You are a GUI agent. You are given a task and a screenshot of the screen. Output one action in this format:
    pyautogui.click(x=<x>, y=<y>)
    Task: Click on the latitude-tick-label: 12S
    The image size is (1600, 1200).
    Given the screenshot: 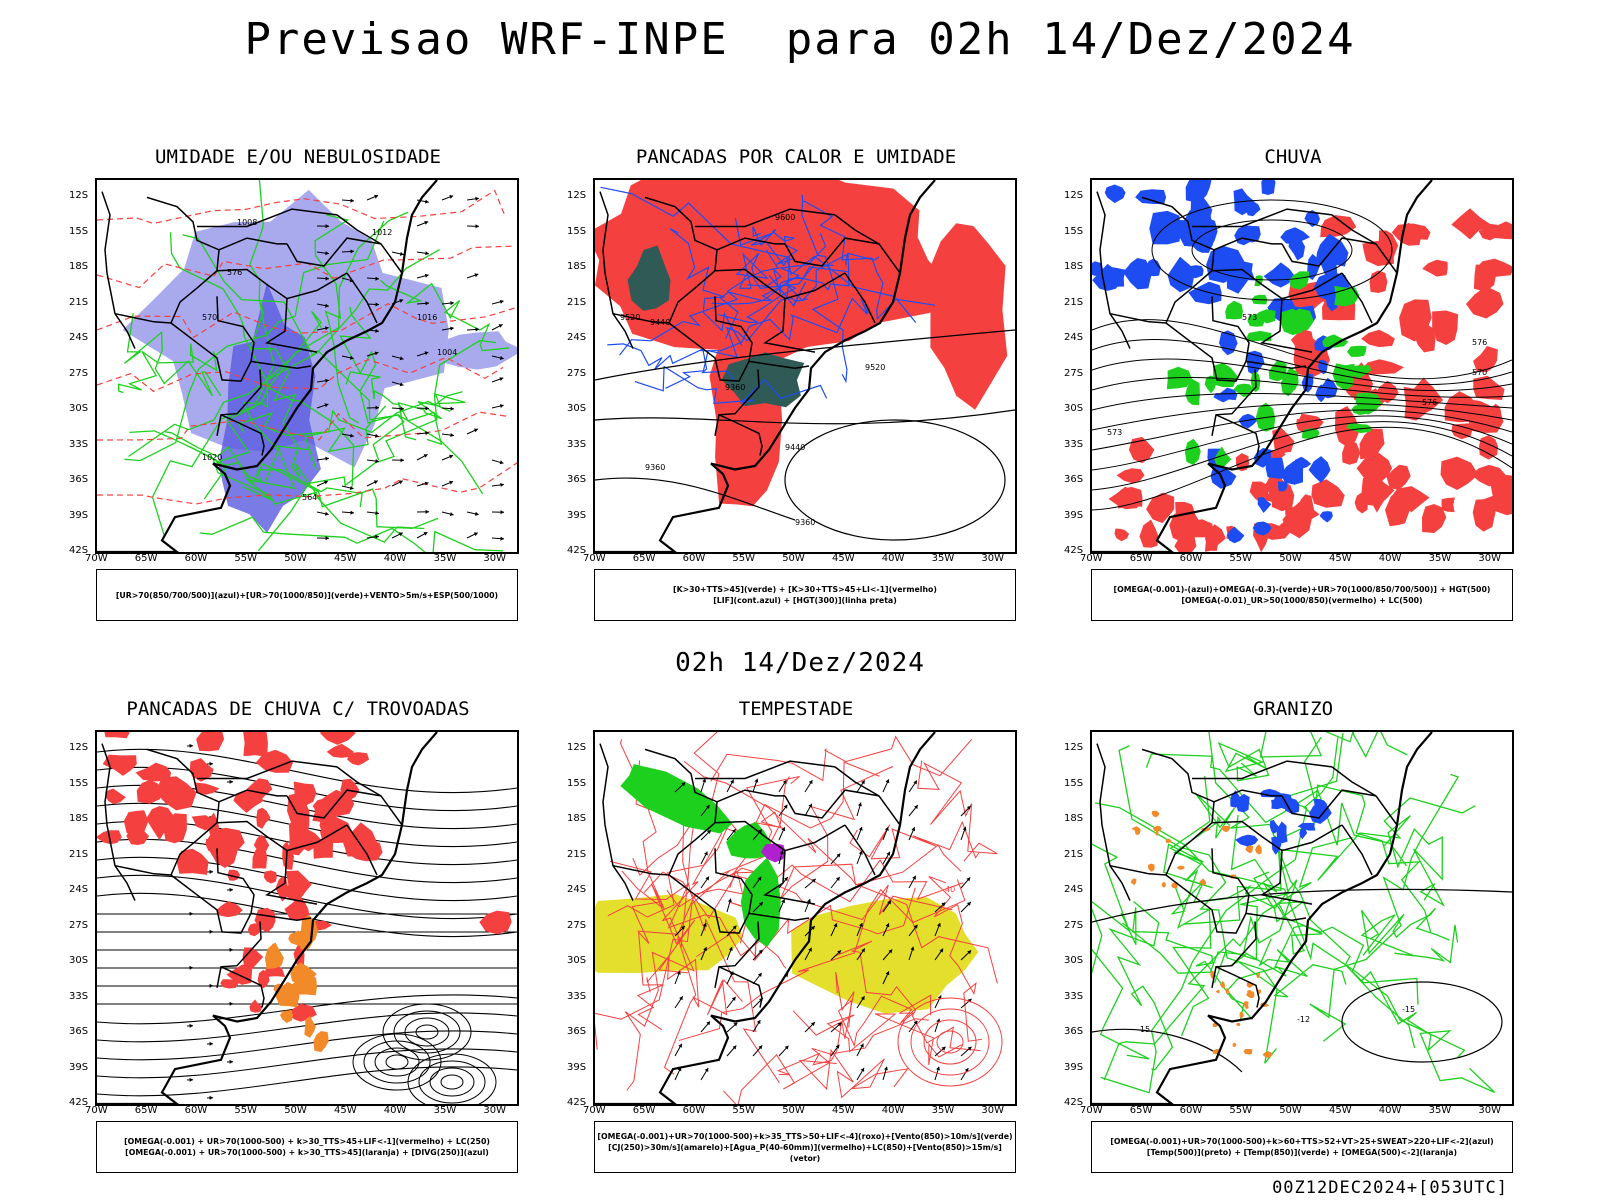 What is the action you would take?
    pyautogui.click(x=577, y=195)
    